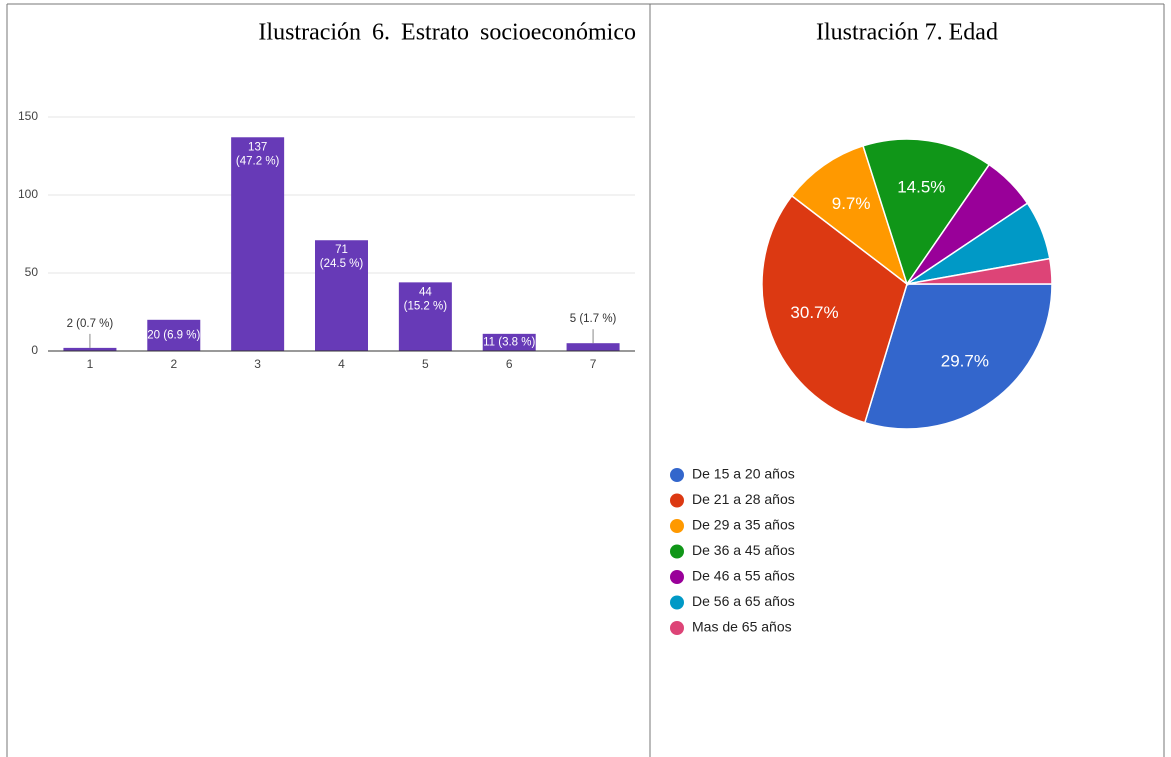 Image resolution: width=1171 pixels, height=757 pixels. What do you see at coordinates (258, 154) in the screenshot?
I see `value-label: 137 (47.2 %)` at bounding box center [258, 154].